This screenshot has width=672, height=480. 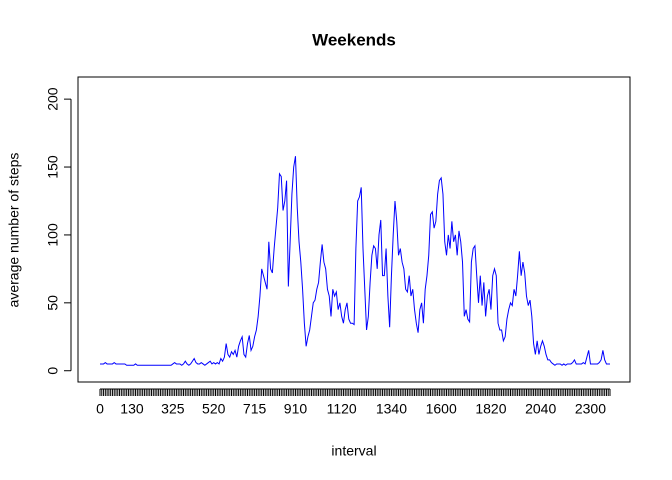 I want to click on x-tick-label: 1340, so click(x=391, y=409).